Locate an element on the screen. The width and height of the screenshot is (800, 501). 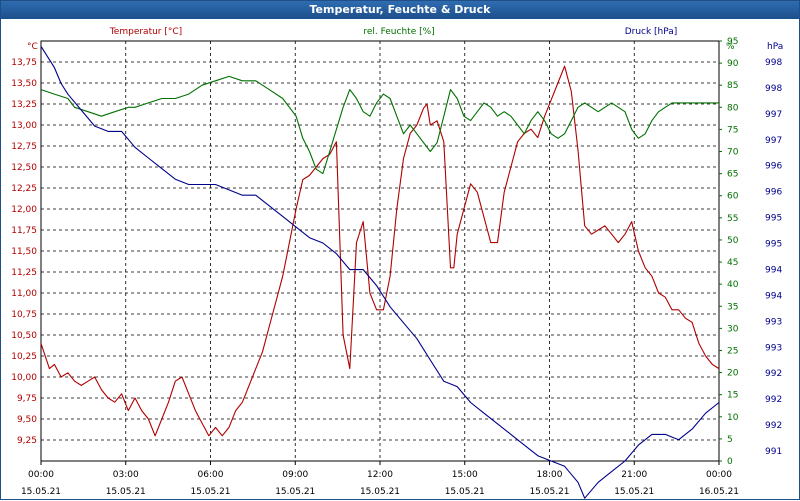
x-tick-time: 21:00 is located at coordinates (634, 475).